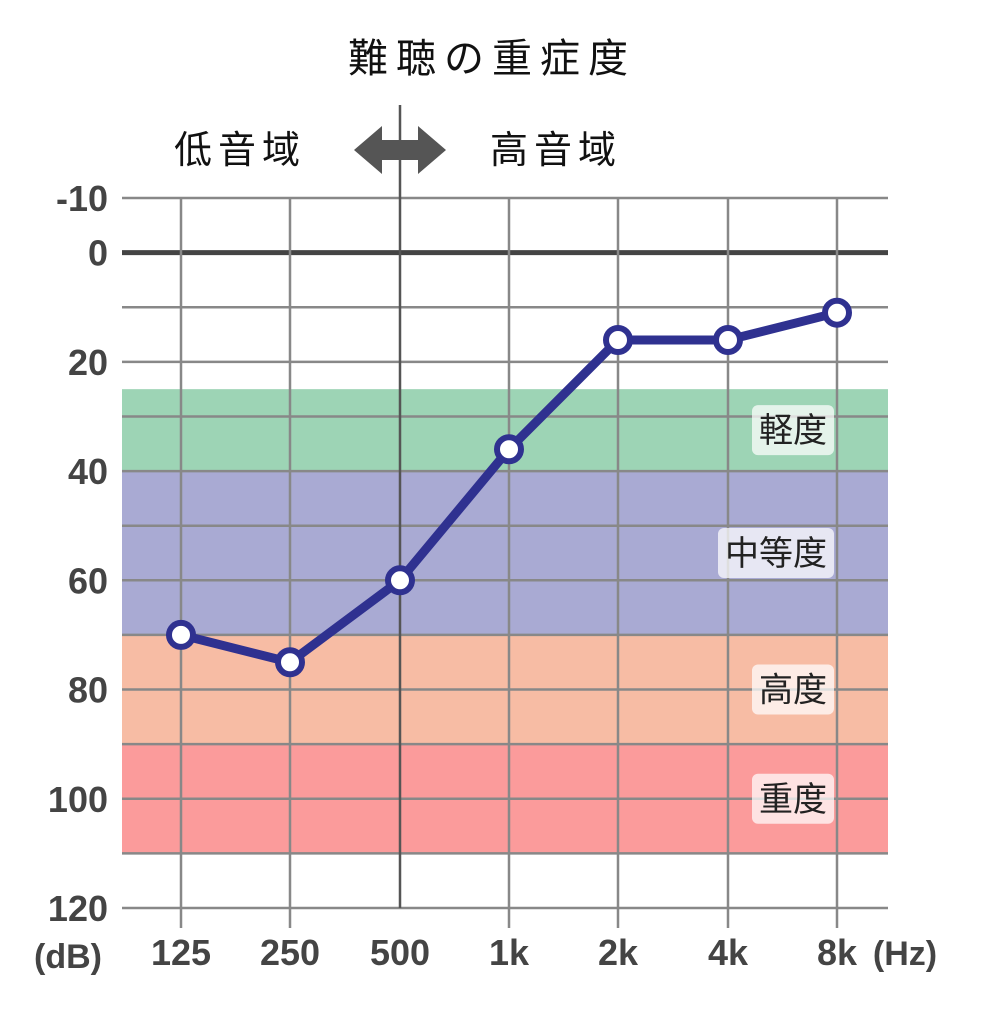  What do you see at coordinates (400, 952) in the screenshot?
I see `x-tick-label: 500` at bounding box center [400, 952].